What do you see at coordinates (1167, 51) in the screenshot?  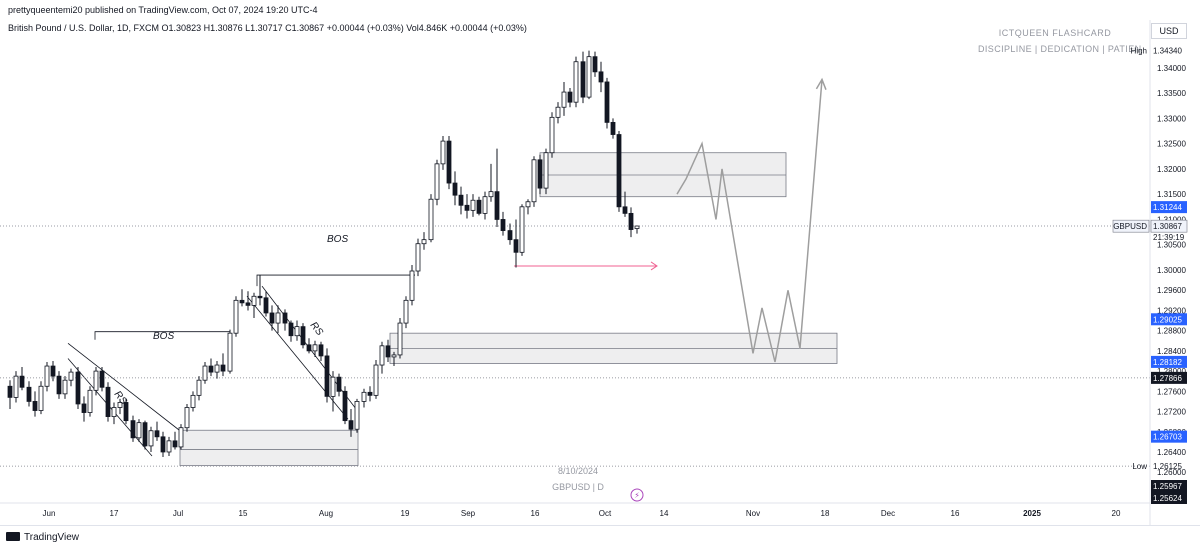 I see `price-tag-value: 1.34340` at bounding box center [1167, 51].